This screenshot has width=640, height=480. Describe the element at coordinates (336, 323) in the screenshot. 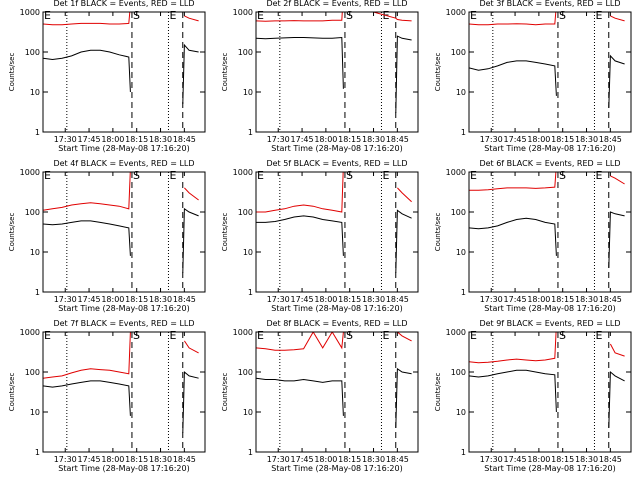

I see `chart-title: Det 8f BLACK = Events, RED = LLD` at that location.